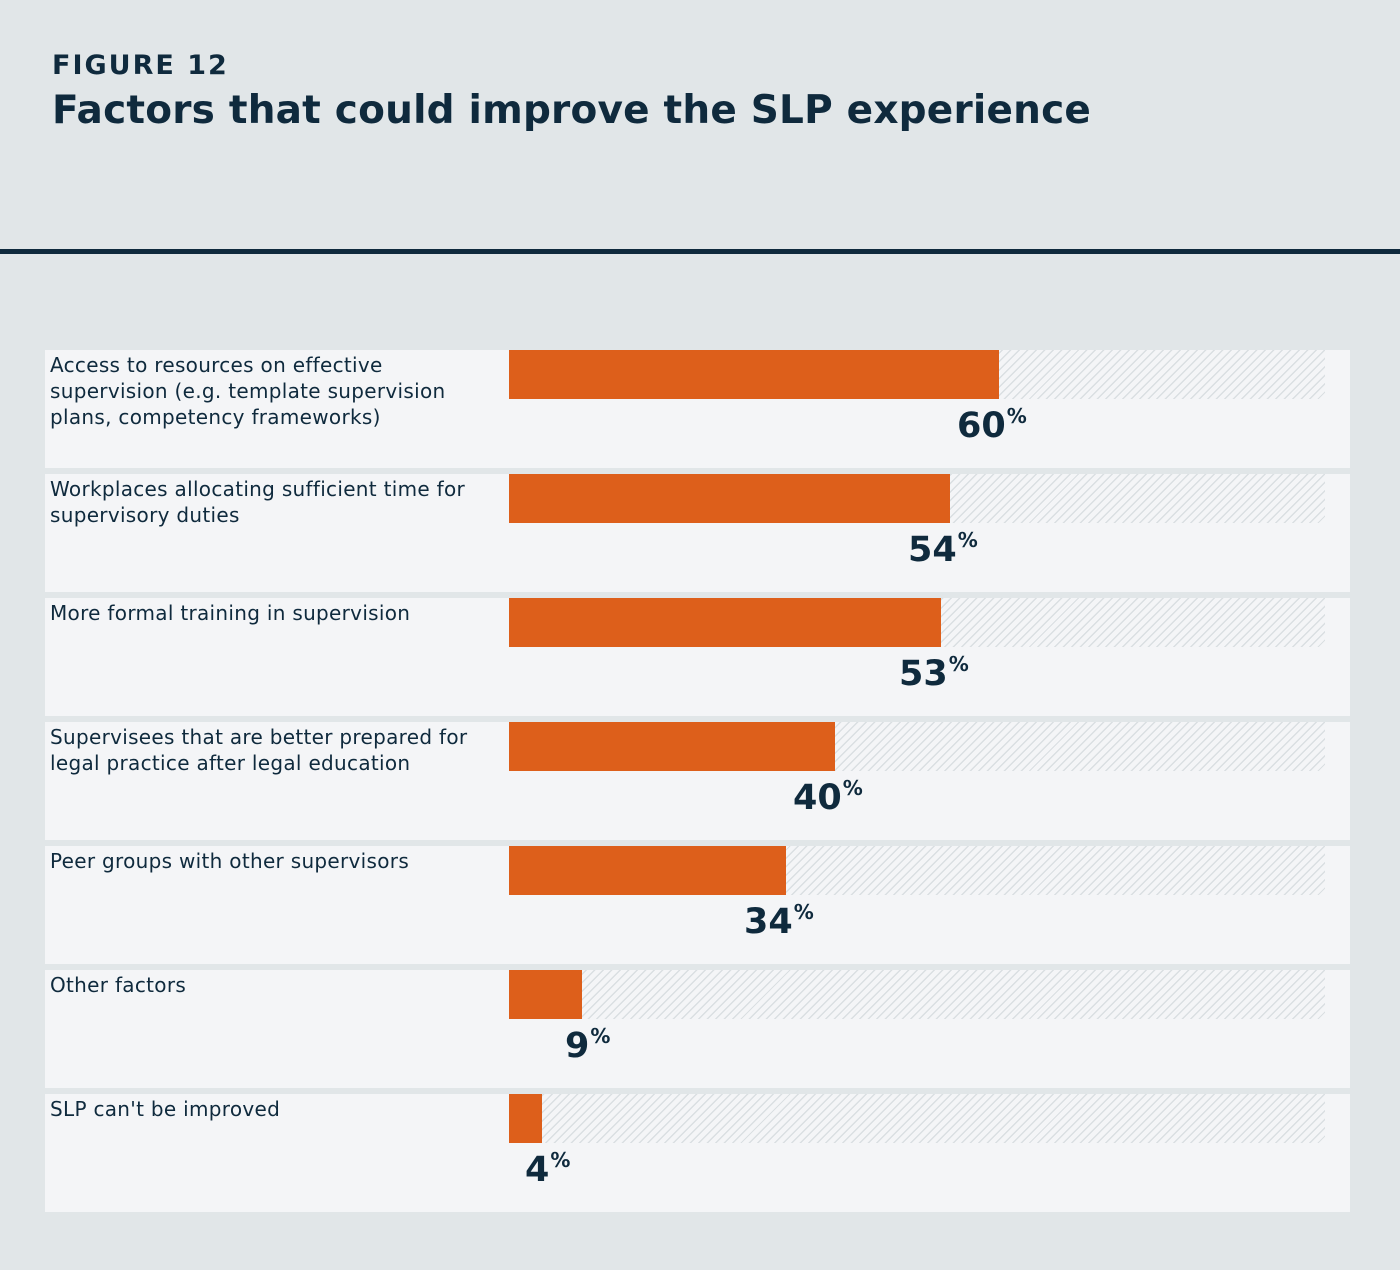 This screenshot has width=1400, height=1270. I want to click on figure-label: FIGURE 12, so click(140, 65).